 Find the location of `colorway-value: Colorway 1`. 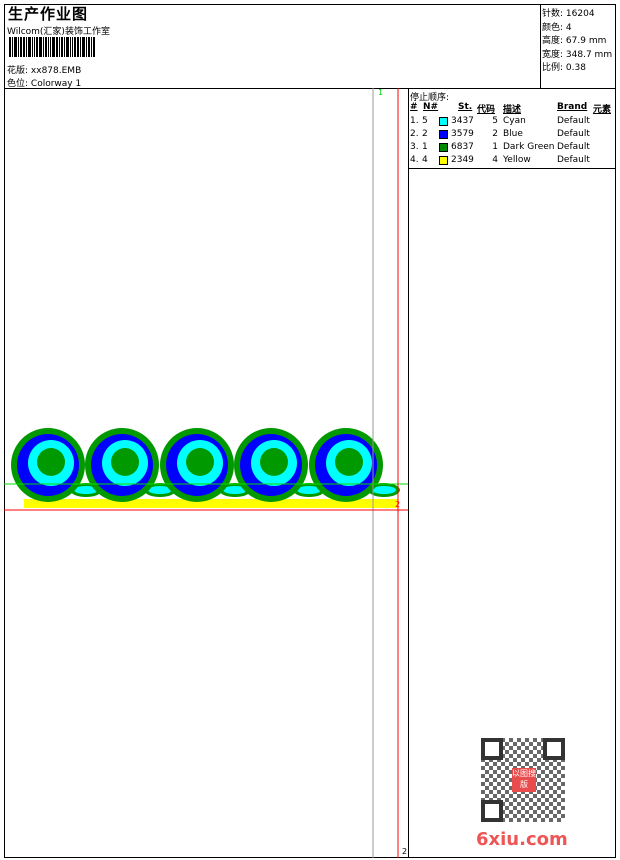

colorway-value: Colorway 1 is located at coordinates (56, 84).